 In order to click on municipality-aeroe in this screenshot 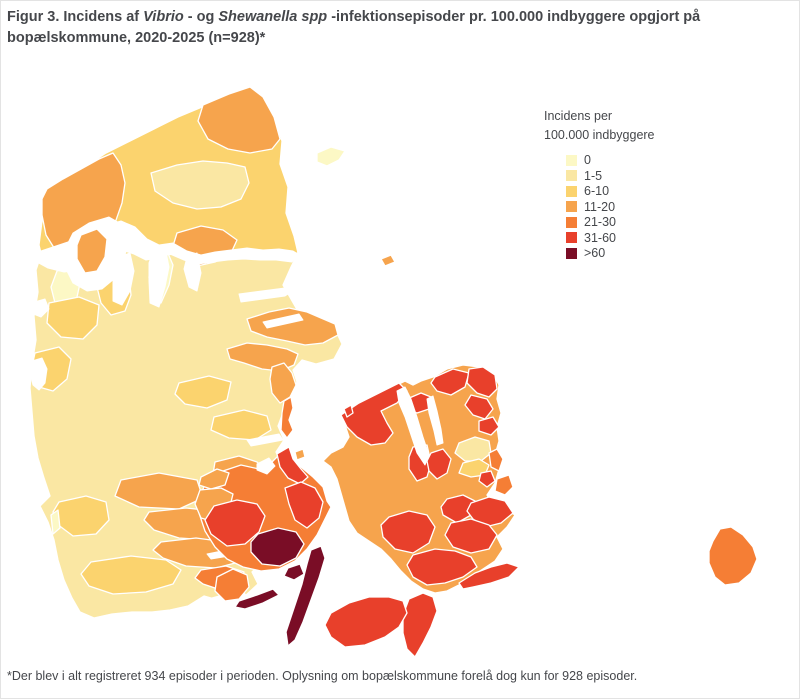, I will do `click(257, 599)`.